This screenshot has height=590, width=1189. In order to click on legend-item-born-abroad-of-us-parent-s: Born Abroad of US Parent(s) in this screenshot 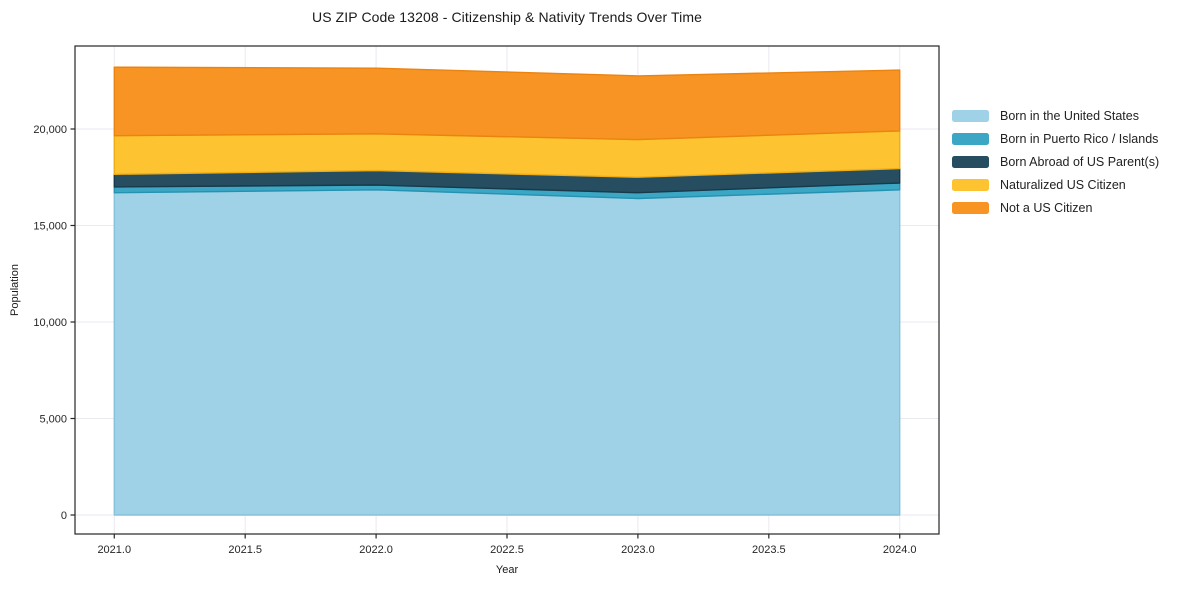, I will do `click(1055, 161)`.